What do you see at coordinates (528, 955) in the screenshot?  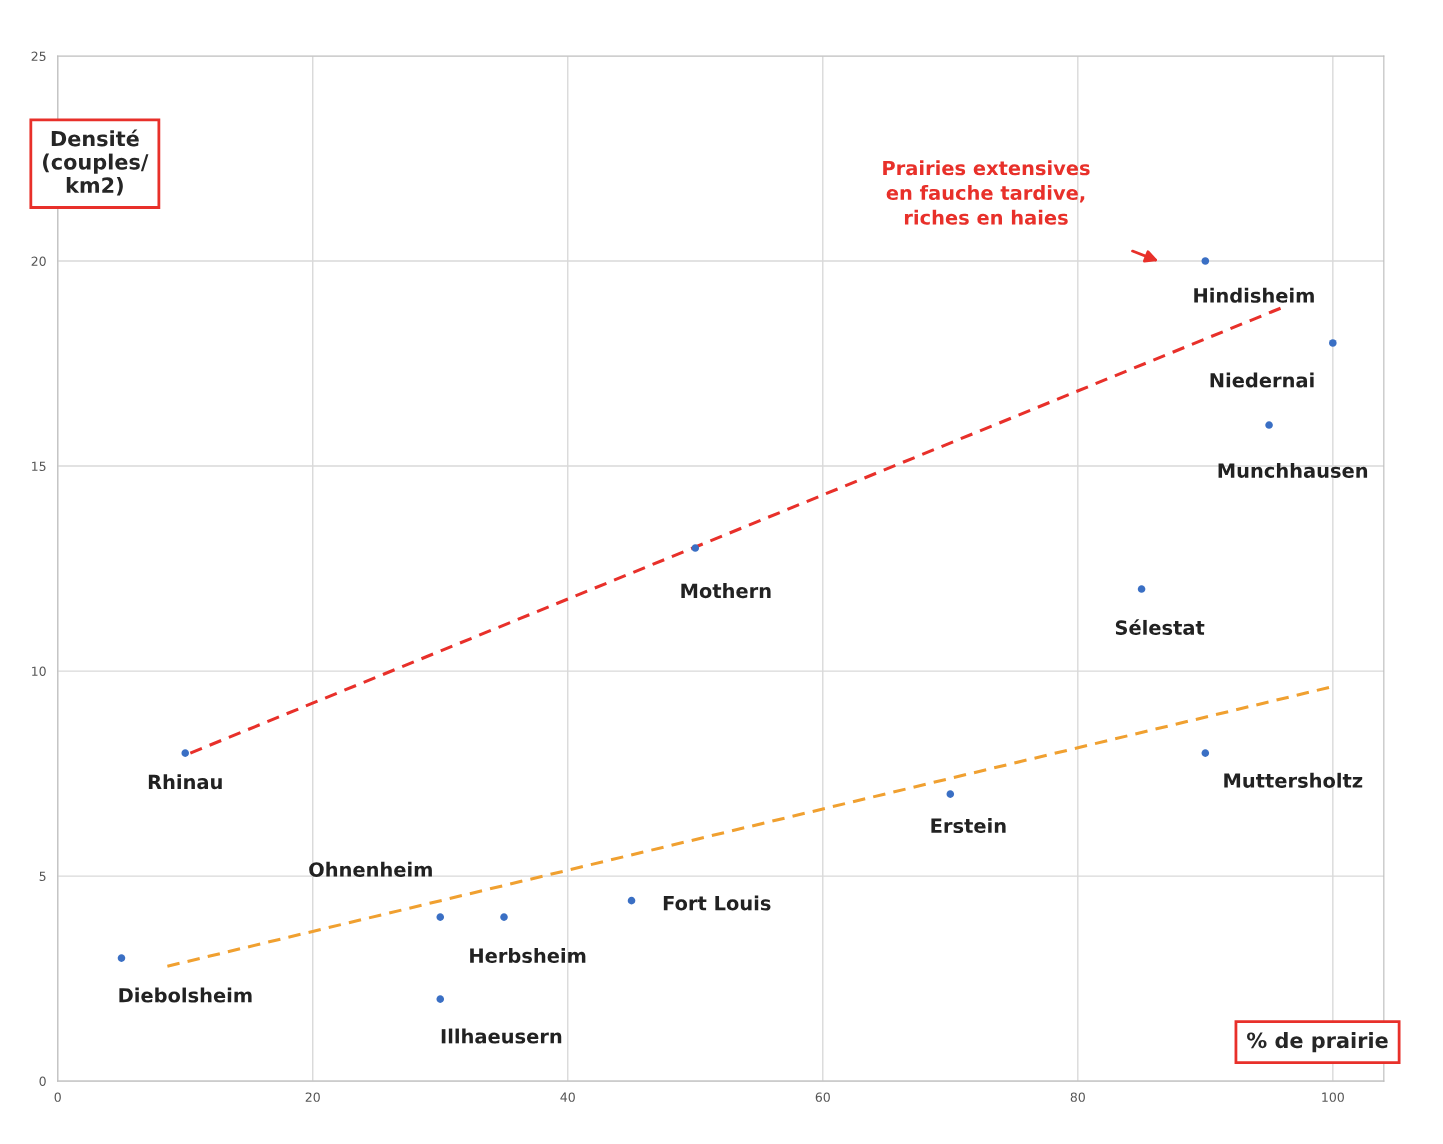 I see `annotation: Herbsheim` at bounding box center [528, 955].